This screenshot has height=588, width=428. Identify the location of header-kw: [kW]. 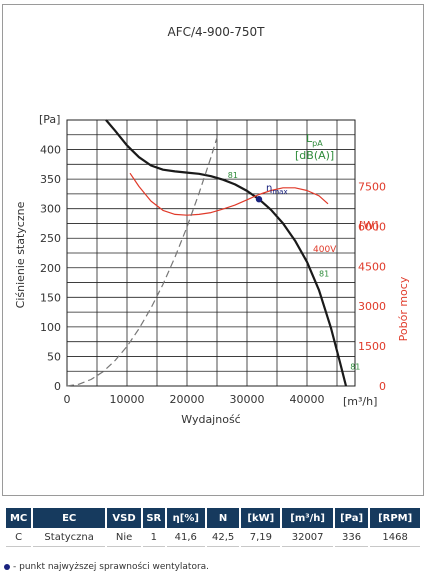
(261, 518).